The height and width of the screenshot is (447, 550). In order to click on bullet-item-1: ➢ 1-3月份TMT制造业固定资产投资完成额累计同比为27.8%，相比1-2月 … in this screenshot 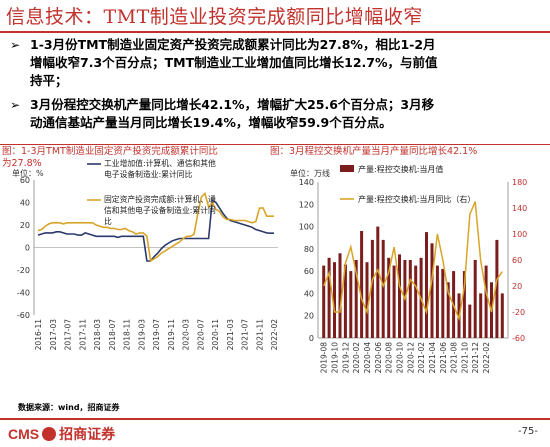, I will do `click(275, 63)`.